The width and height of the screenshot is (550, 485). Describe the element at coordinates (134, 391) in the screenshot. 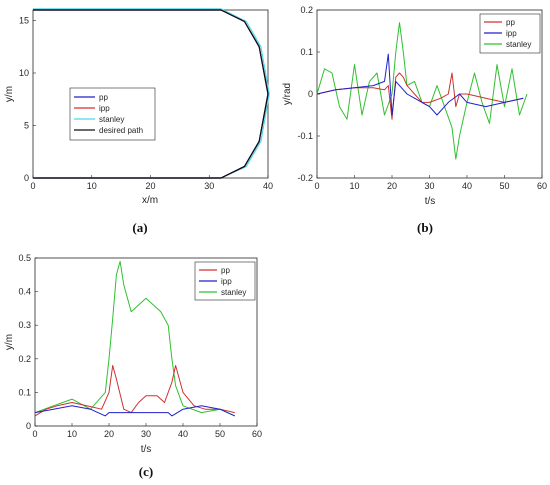

I see `series-pp-line` at that location.